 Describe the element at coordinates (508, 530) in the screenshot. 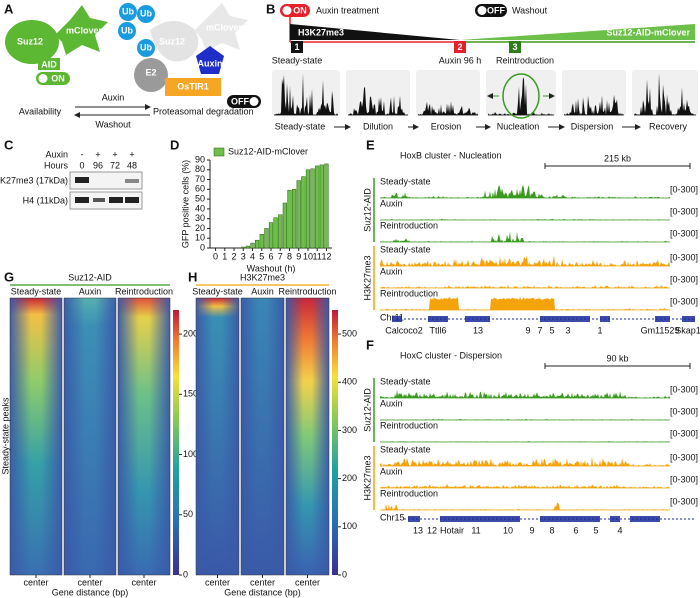

I see `gene-label: 10` at that location.